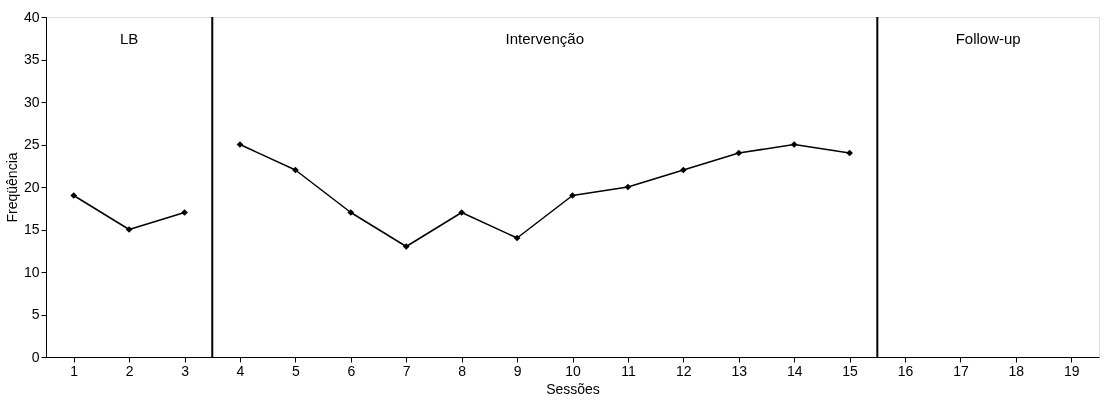  Describe the element at coordinates (74, 370) in the screenshot. I see `x-tick-label: 1` at that location.